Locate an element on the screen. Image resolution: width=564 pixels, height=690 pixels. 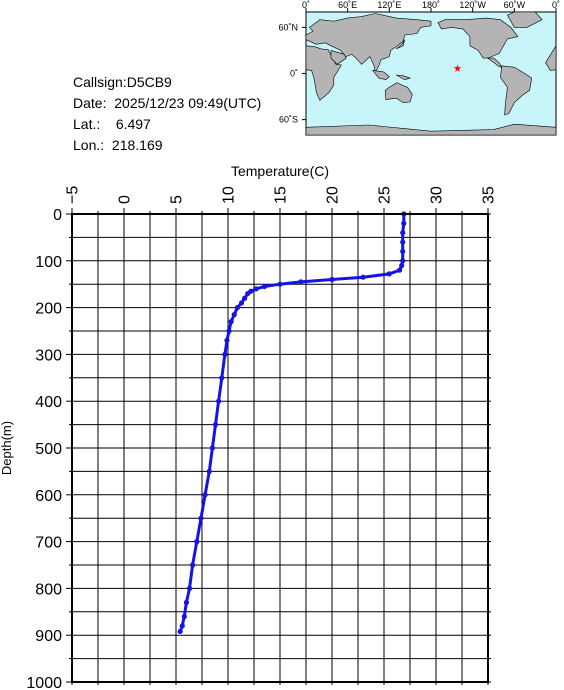
map-left-label: 60˚S is located at coordinates (288, 120).